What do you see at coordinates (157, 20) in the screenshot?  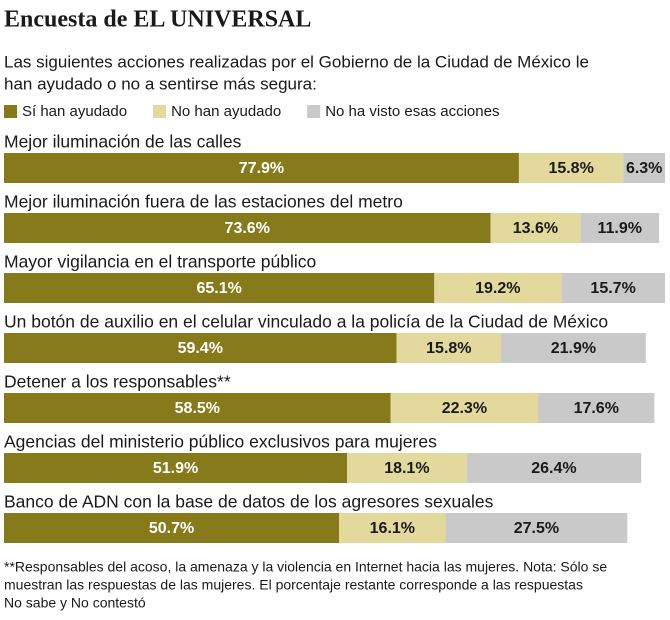 I see `chart-title: Encuesta de EL UNIVERSAL` at bounding box center [157, 20].